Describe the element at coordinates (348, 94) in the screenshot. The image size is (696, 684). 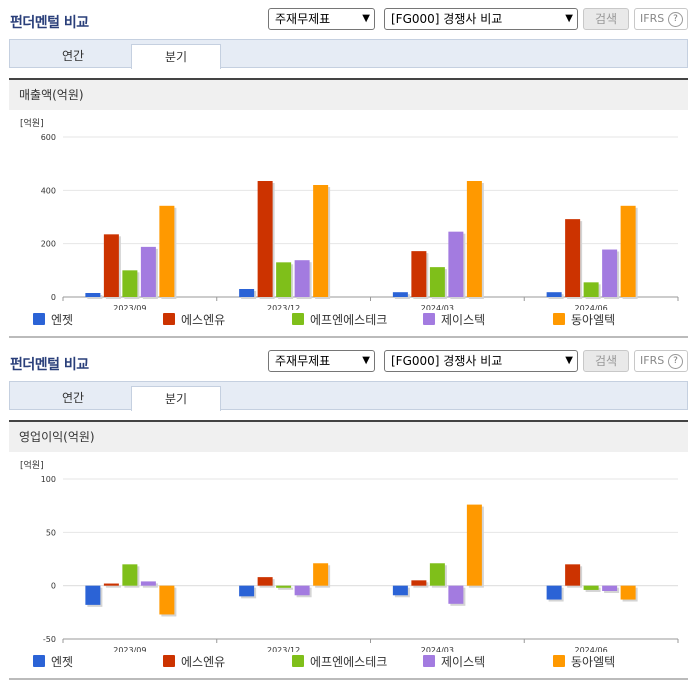
I see `chart-title: 매출액(억원)` at that location.